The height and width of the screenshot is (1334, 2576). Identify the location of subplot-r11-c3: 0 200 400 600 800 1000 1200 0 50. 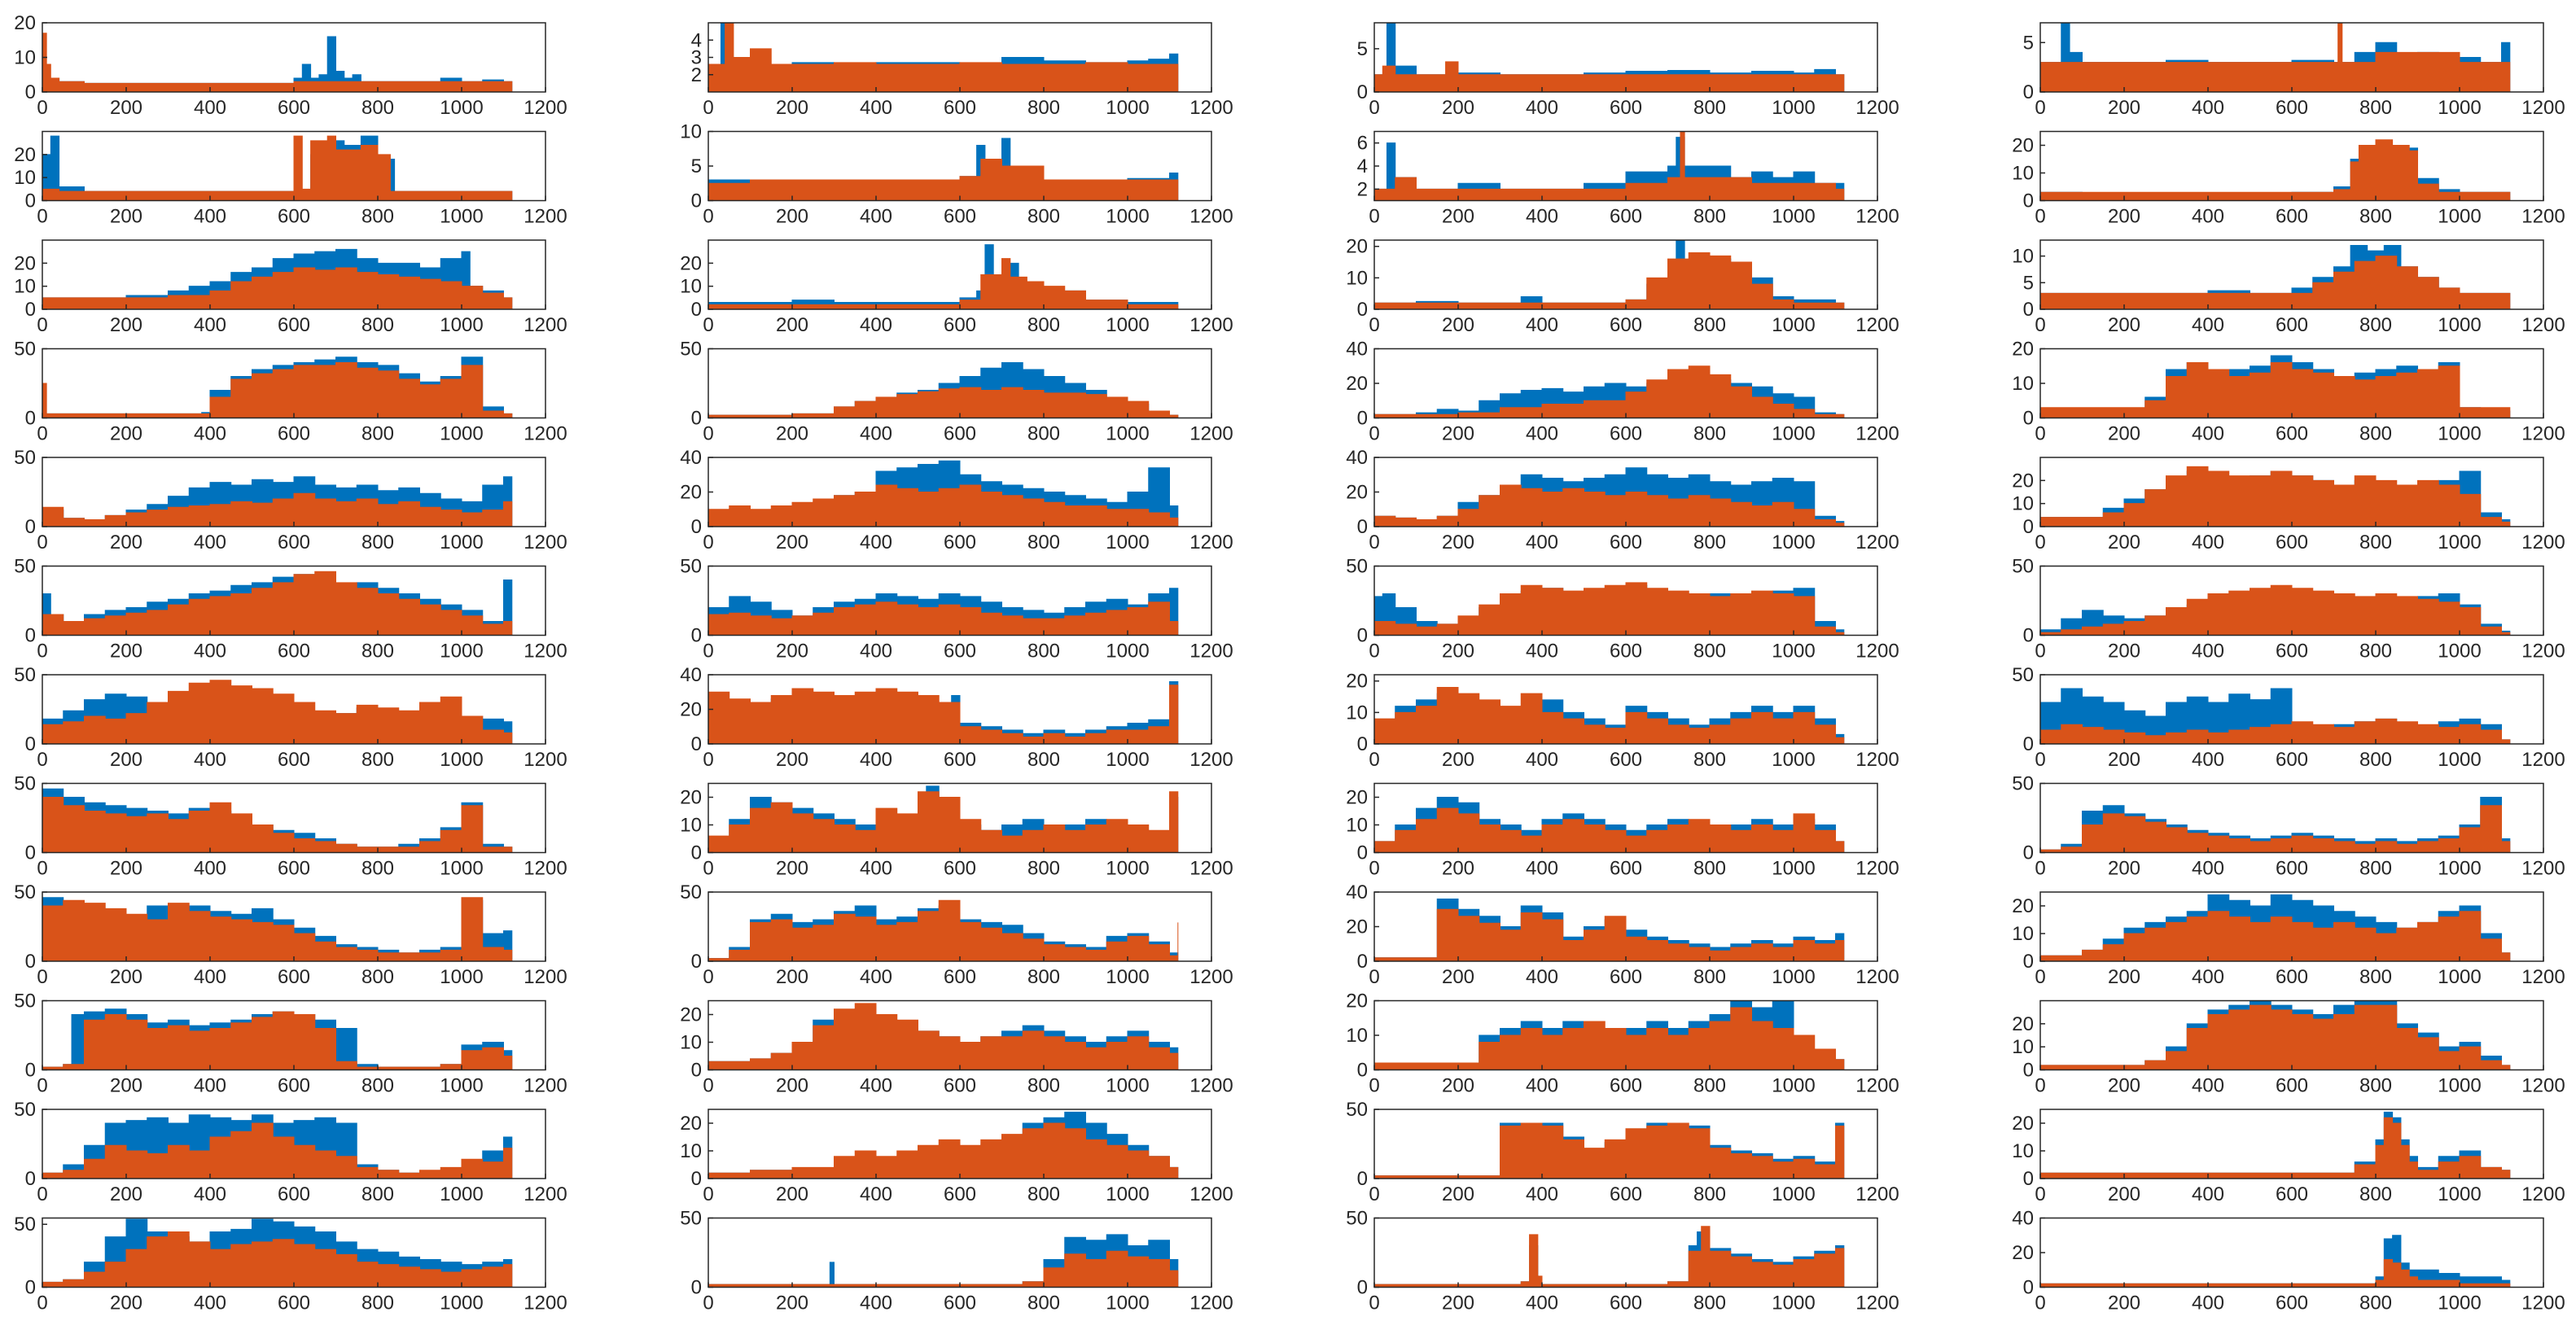
(1622, 1152).